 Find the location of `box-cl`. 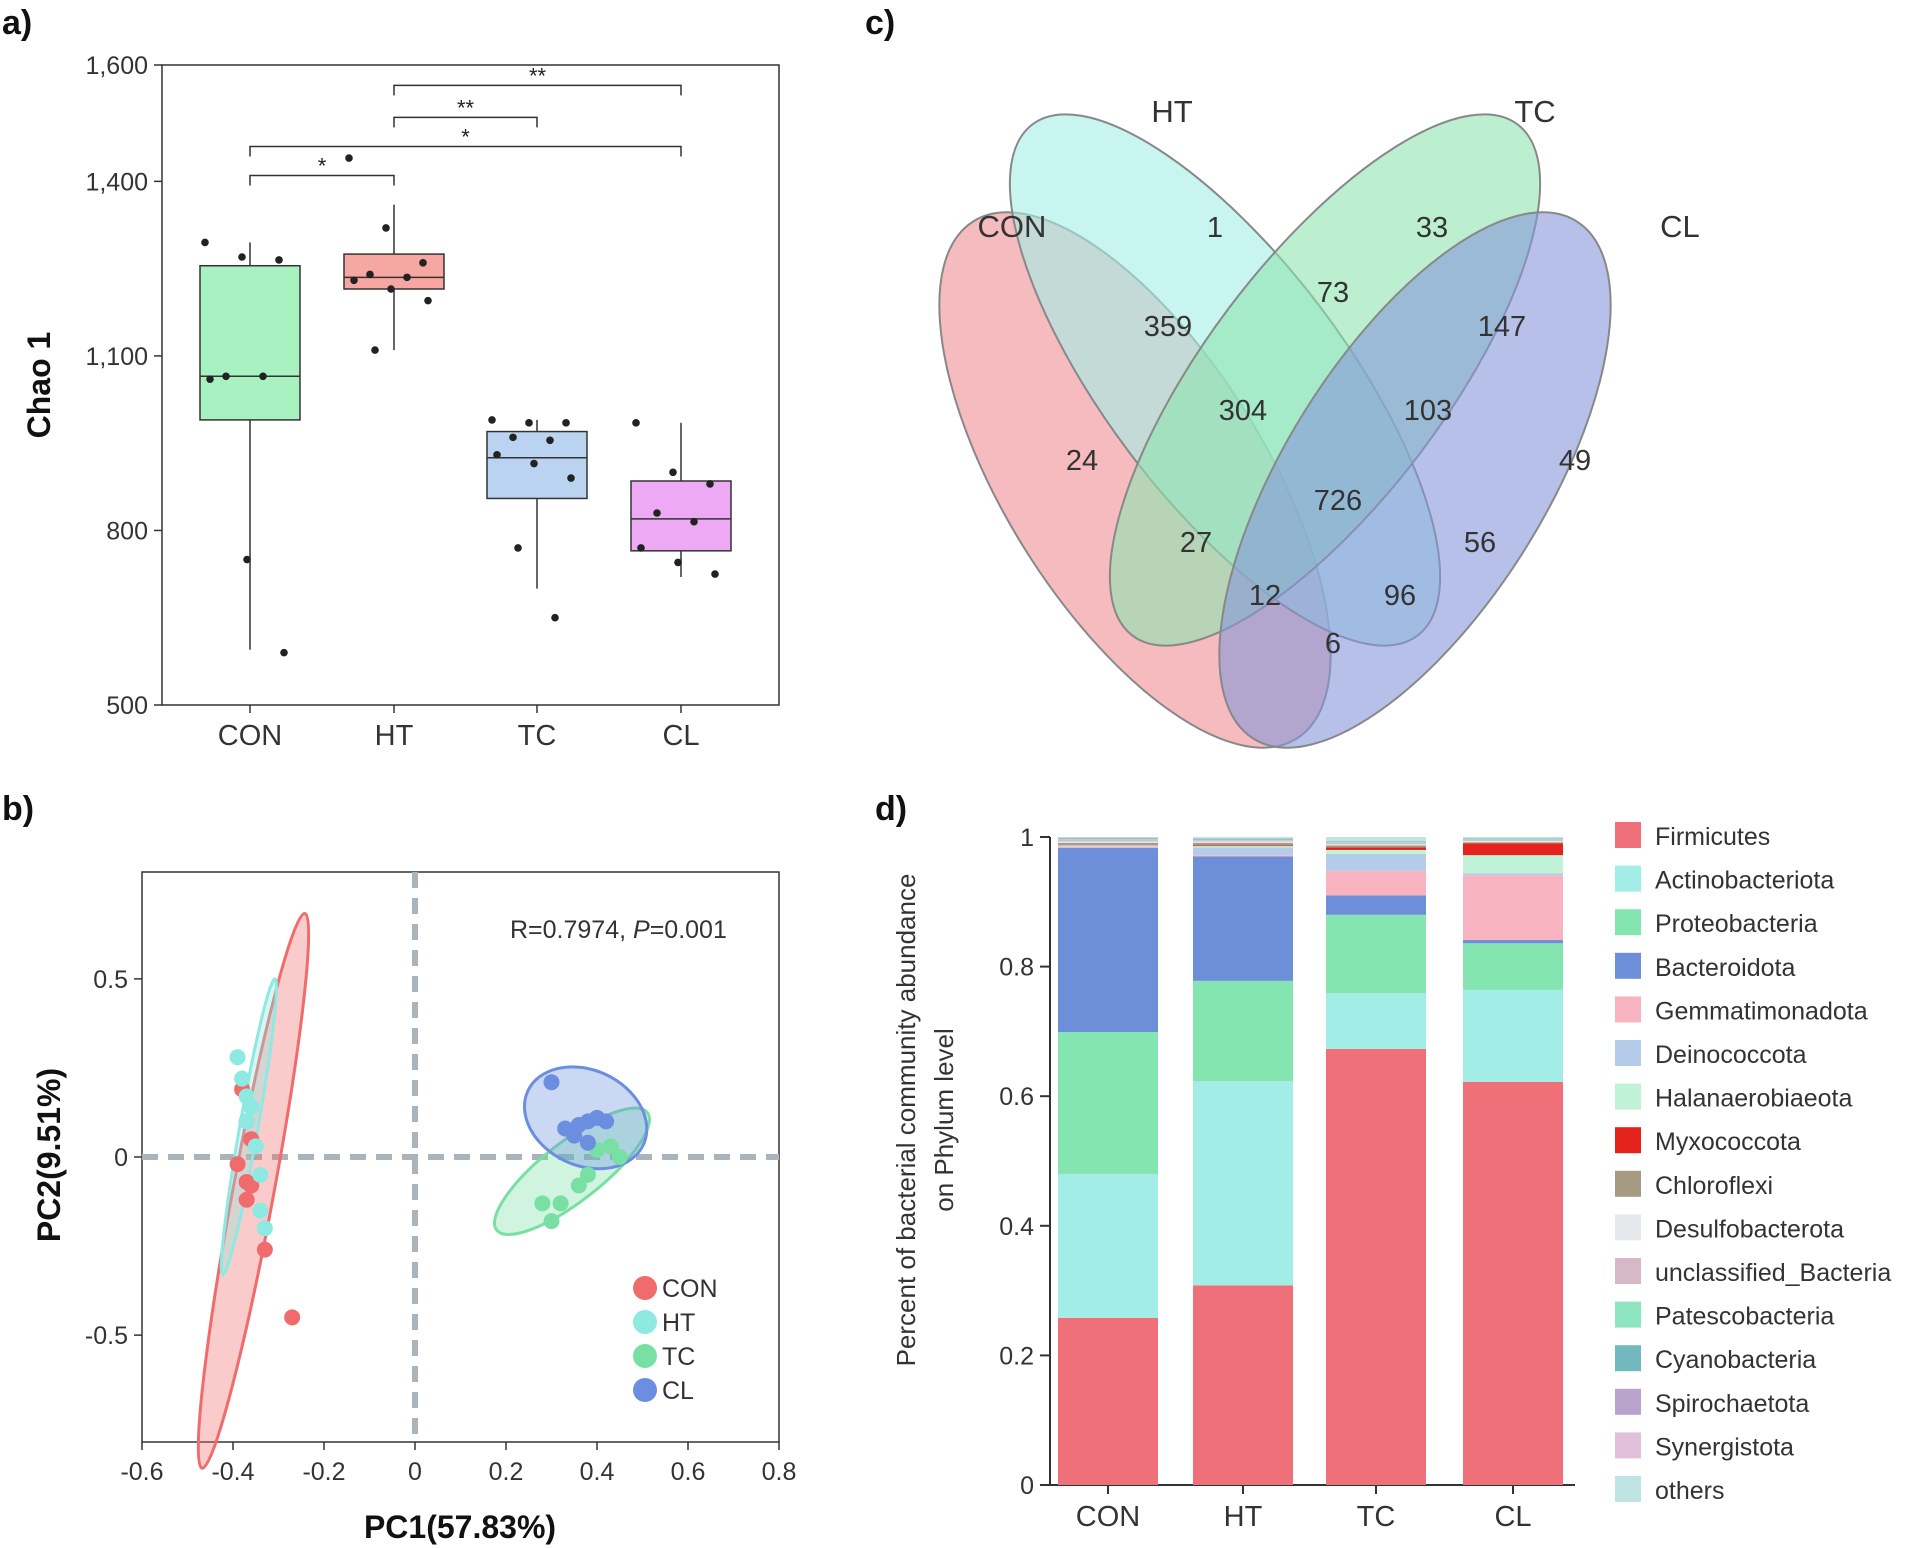

box-cl is located at coordinates (681, 516).